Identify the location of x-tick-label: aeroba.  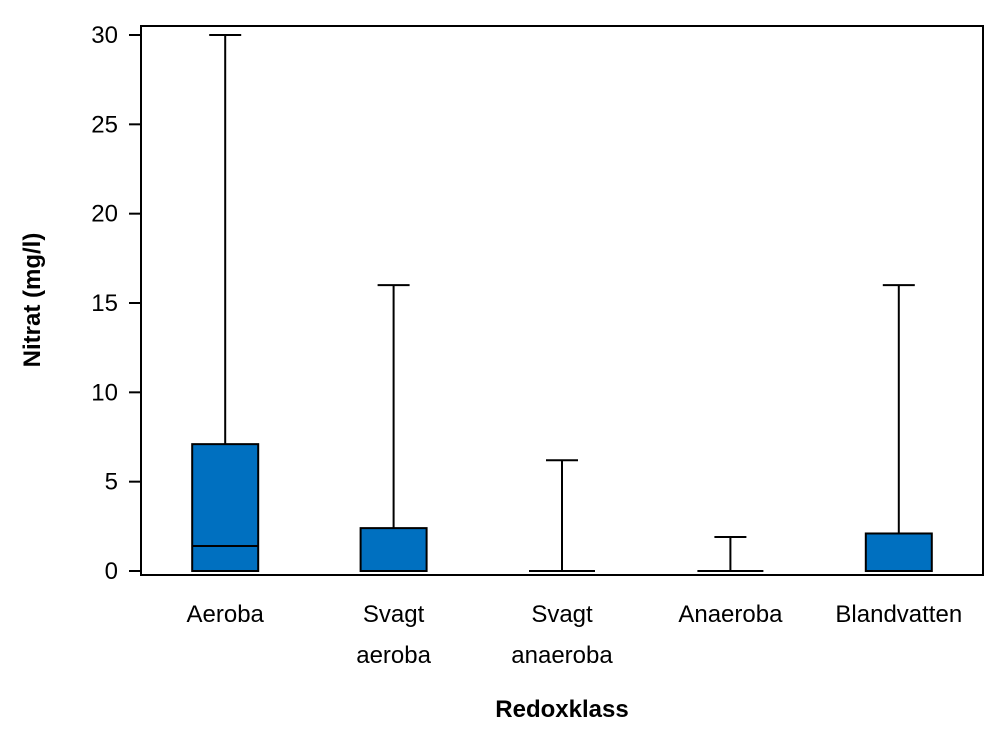
(393, 655).